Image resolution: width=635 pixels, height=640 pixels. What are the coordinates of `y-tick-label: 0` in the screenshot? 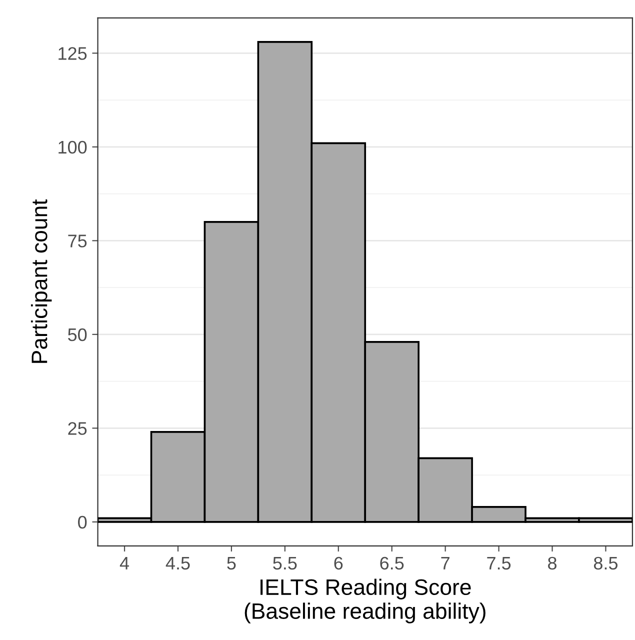 It's located at (82, 522).